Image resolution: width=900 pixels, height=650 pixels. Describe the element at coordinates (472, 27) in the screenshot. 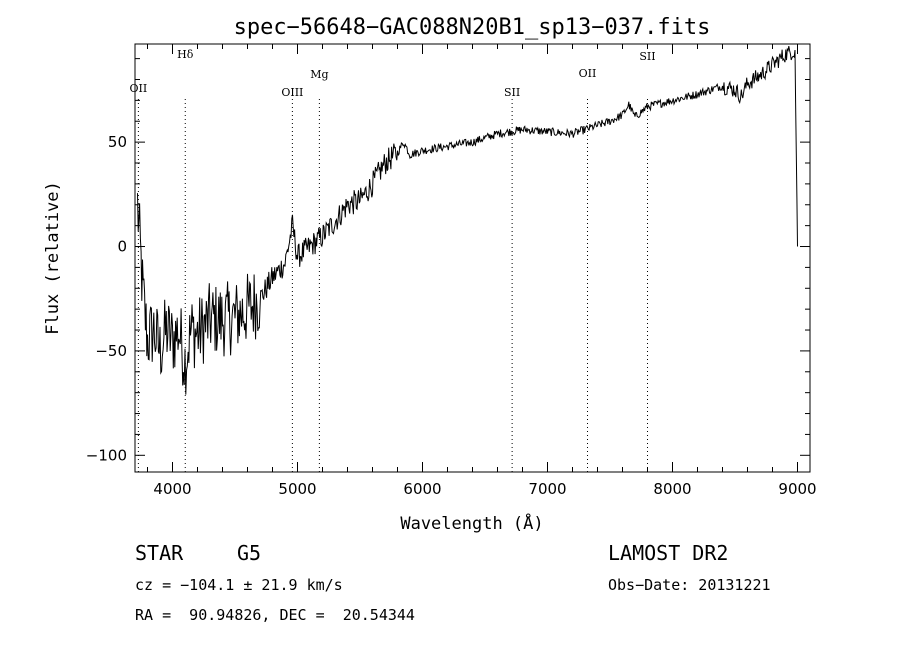

I see `chart-title: spec−56648−GAC088N20B1_sp13−037.fits` at that location.